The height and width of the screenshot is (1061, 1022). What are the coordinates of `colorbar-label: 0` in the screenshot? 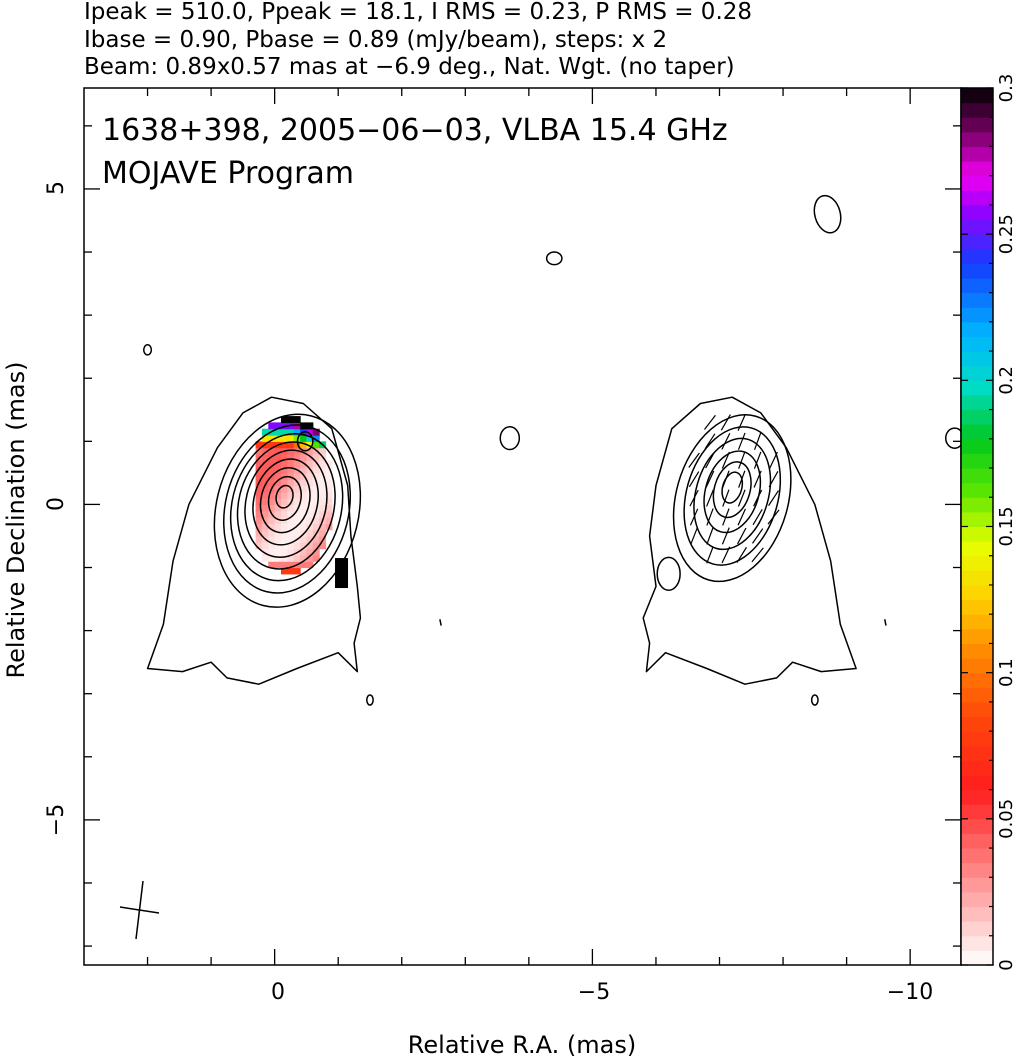 It's located at (1006, 964).